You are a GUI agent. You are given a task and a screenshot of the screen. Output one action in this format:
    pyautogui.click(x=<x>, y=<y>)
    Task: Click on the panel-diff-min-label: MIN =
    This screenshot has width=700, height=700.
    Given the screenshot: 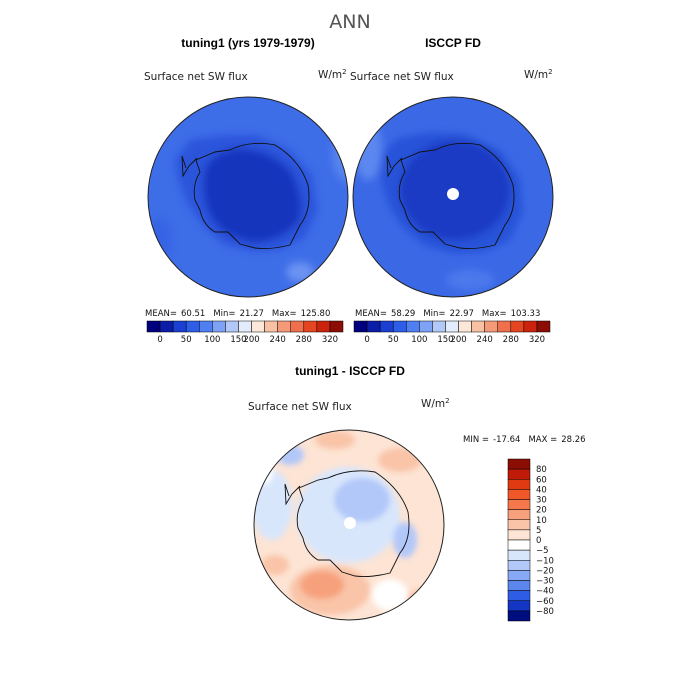 What is the action you would take?
    pyautogui.click(x=476, y=440)
    